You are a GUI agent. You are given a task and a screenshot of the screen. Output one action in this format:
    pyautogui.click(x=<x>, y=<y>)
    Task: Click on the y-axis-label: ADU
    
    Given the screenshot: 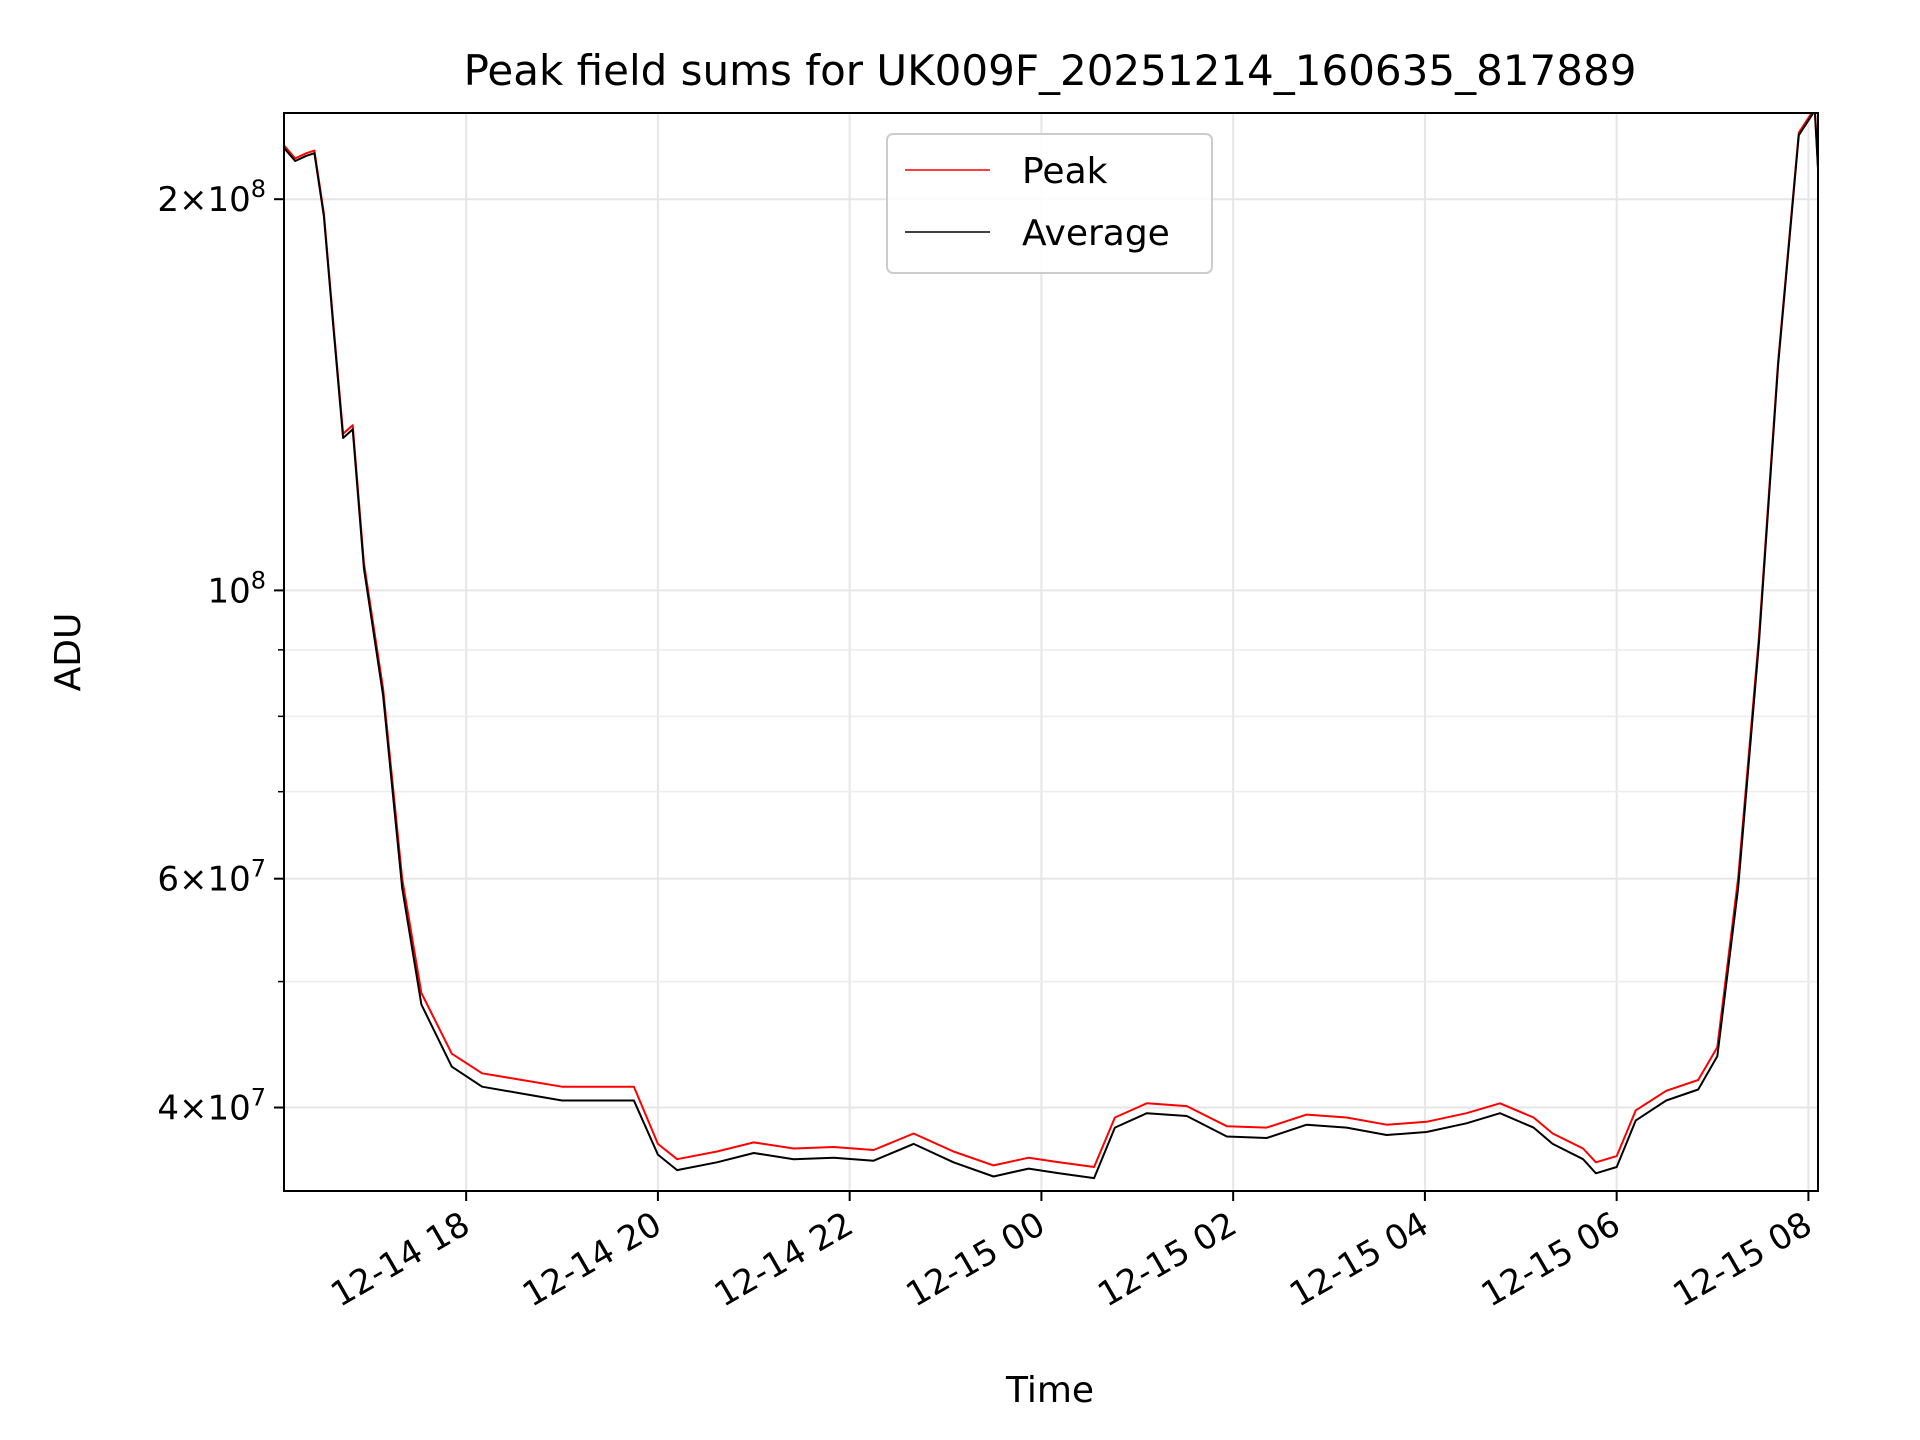 What is the action you would take?
    pyautogui.click(x=68, y=652)
    